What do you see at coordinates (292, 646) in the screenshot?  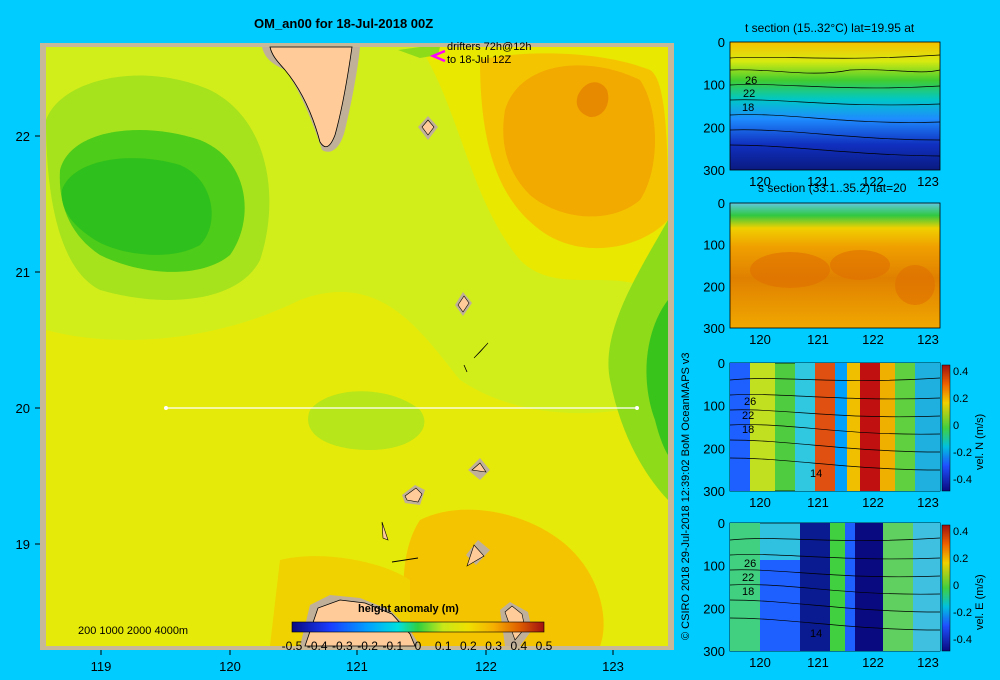 I see `colorbar-tick-label: -0.5` at bounding box center [292, 646].